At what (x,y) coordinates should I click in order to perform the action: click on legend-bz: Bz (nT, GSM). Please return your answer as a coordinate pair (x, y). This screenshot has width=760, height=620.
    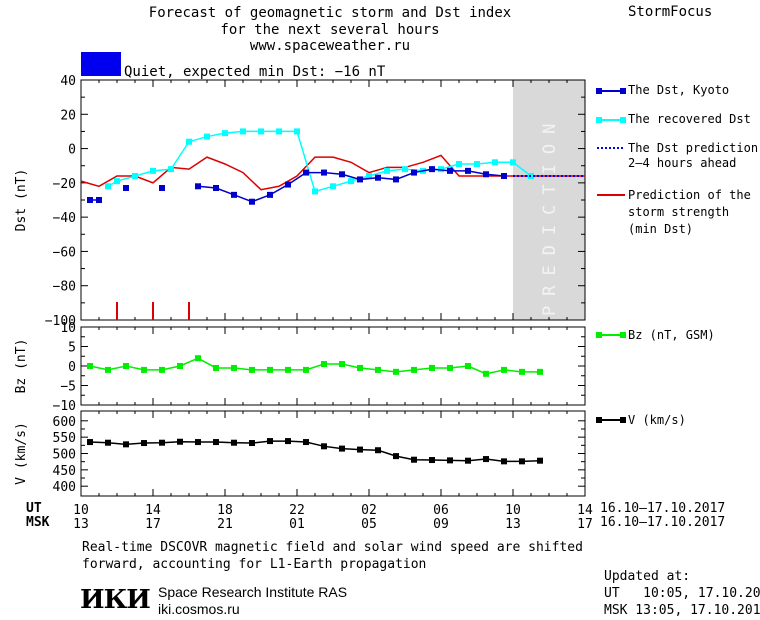
    Looking at the image, I should click on (671, 335).